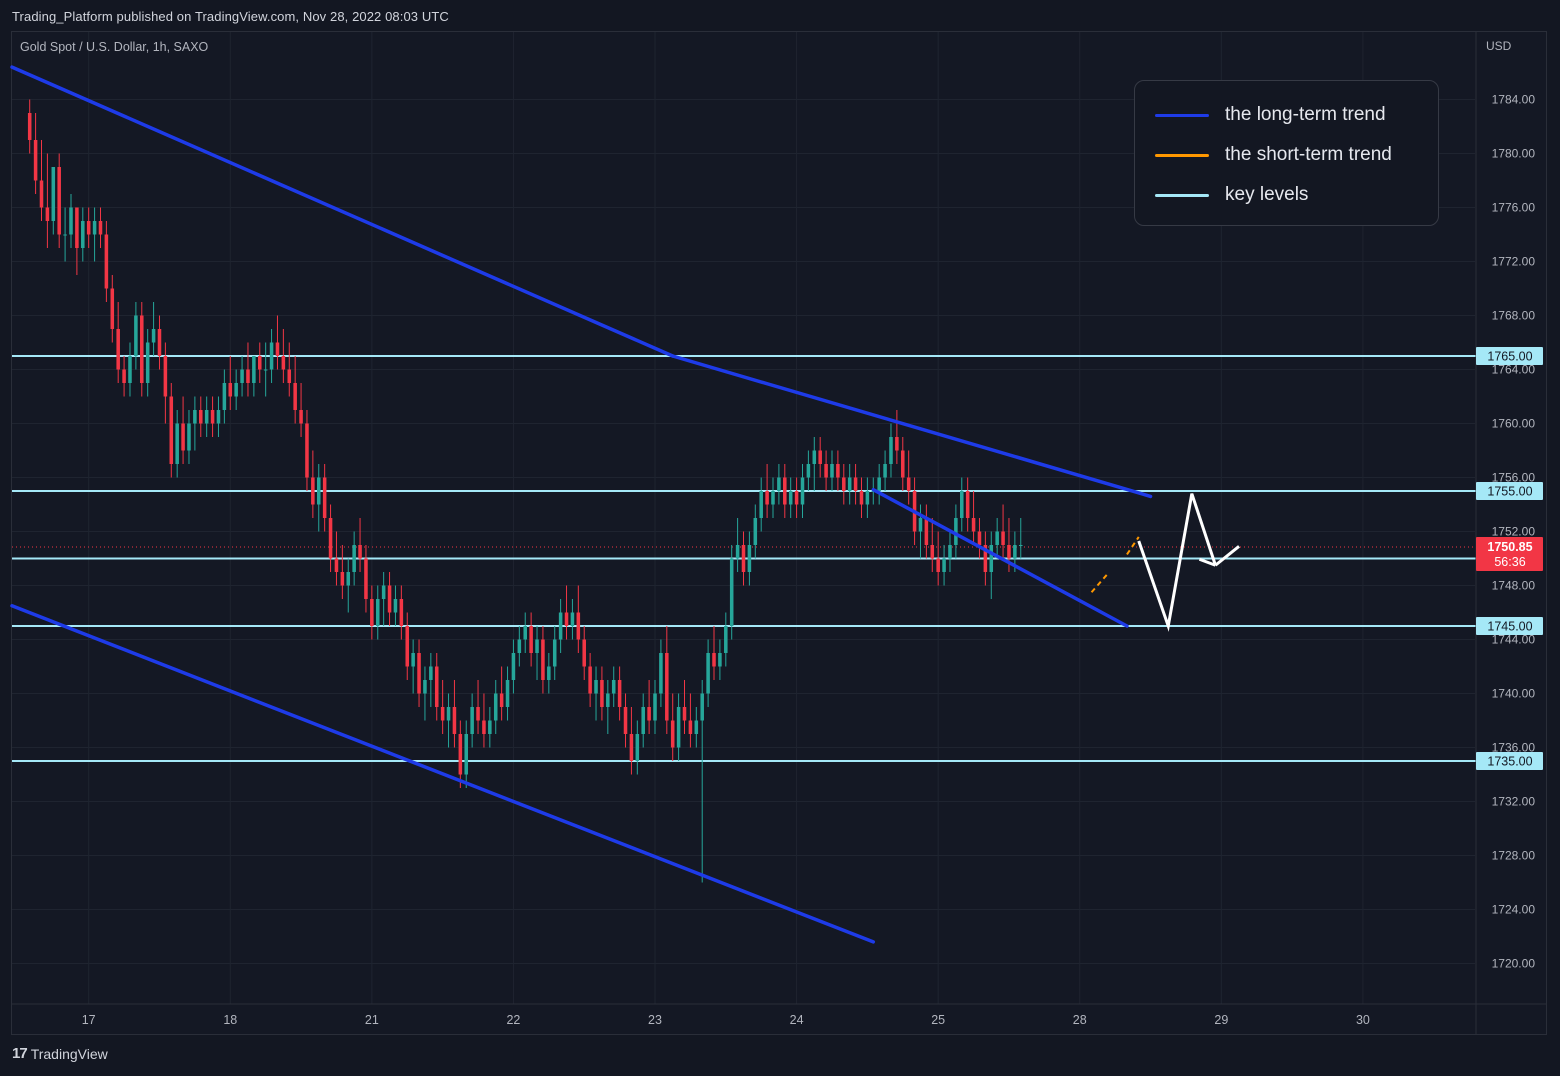 The image size is (1560, 1076). Describe the element at coordinates (1514, 100) in the screenshot. I see `y-tick-label: 1784.00` at that location.